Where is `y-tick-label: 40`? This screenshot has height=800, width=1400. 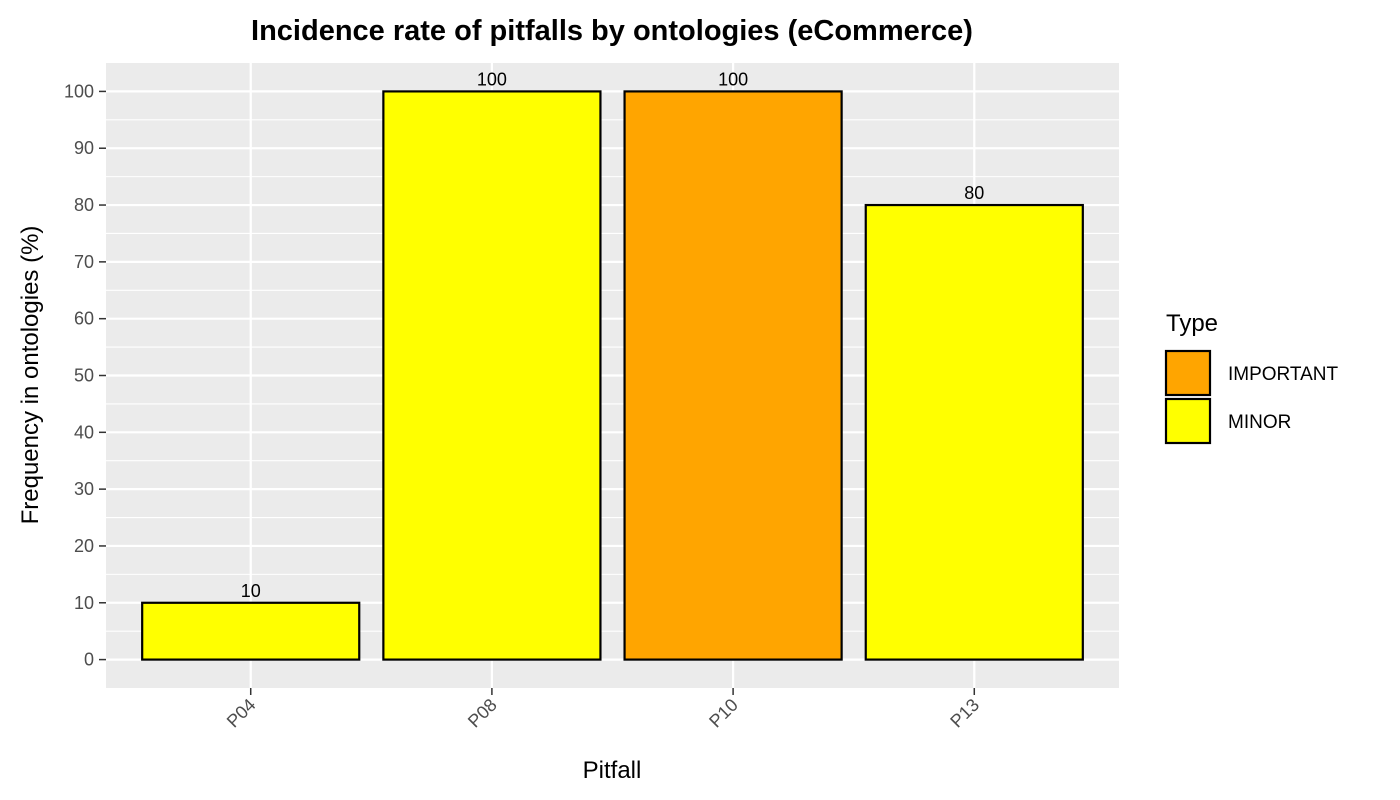
y-tick-label: 40 is located at coordinates (84, 432).